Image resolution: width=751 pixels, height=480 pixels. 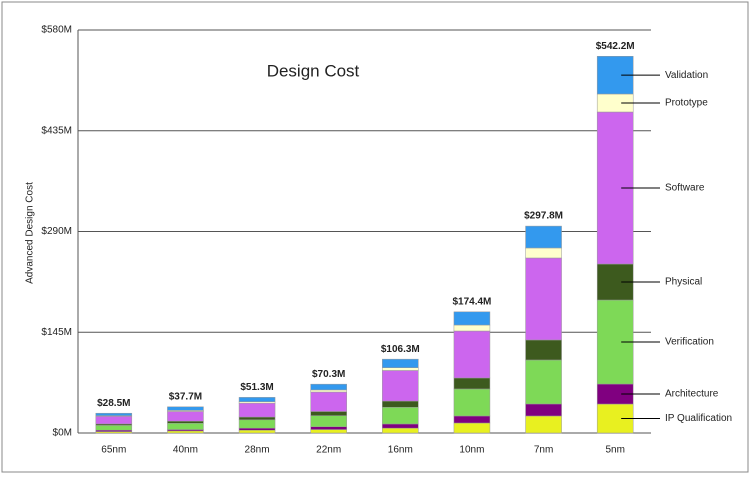 What do you see at coordinates (113, 403) in the screenshot?
I see `total-label: $28.5M` at bounding box center [113, 403].